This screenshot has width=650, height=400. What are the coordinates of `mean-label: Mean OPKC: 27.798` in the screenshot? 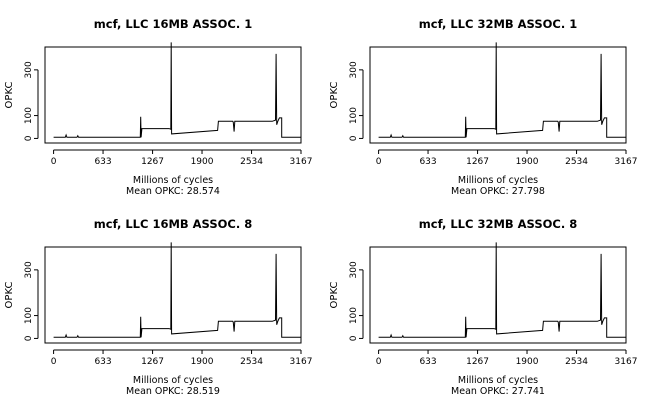 It's located at (498, 191).